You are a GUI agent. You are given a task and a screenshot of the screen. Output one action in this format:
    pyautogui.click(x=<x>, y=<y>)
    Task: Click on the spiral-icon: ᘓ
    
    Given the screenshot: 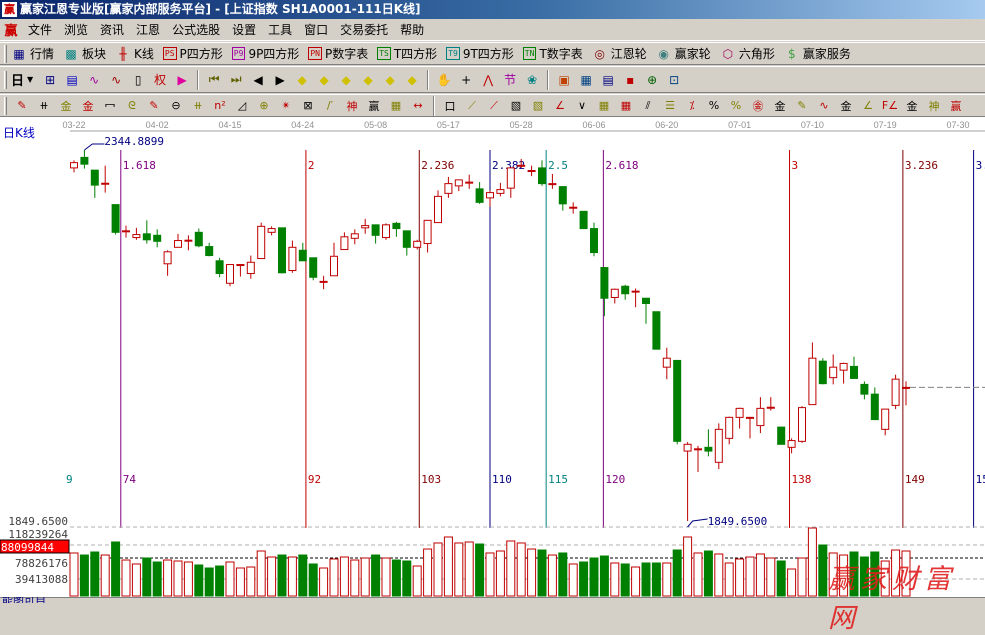 What is the action you would take?
    pyautogui.click(x=132, y=105)
    